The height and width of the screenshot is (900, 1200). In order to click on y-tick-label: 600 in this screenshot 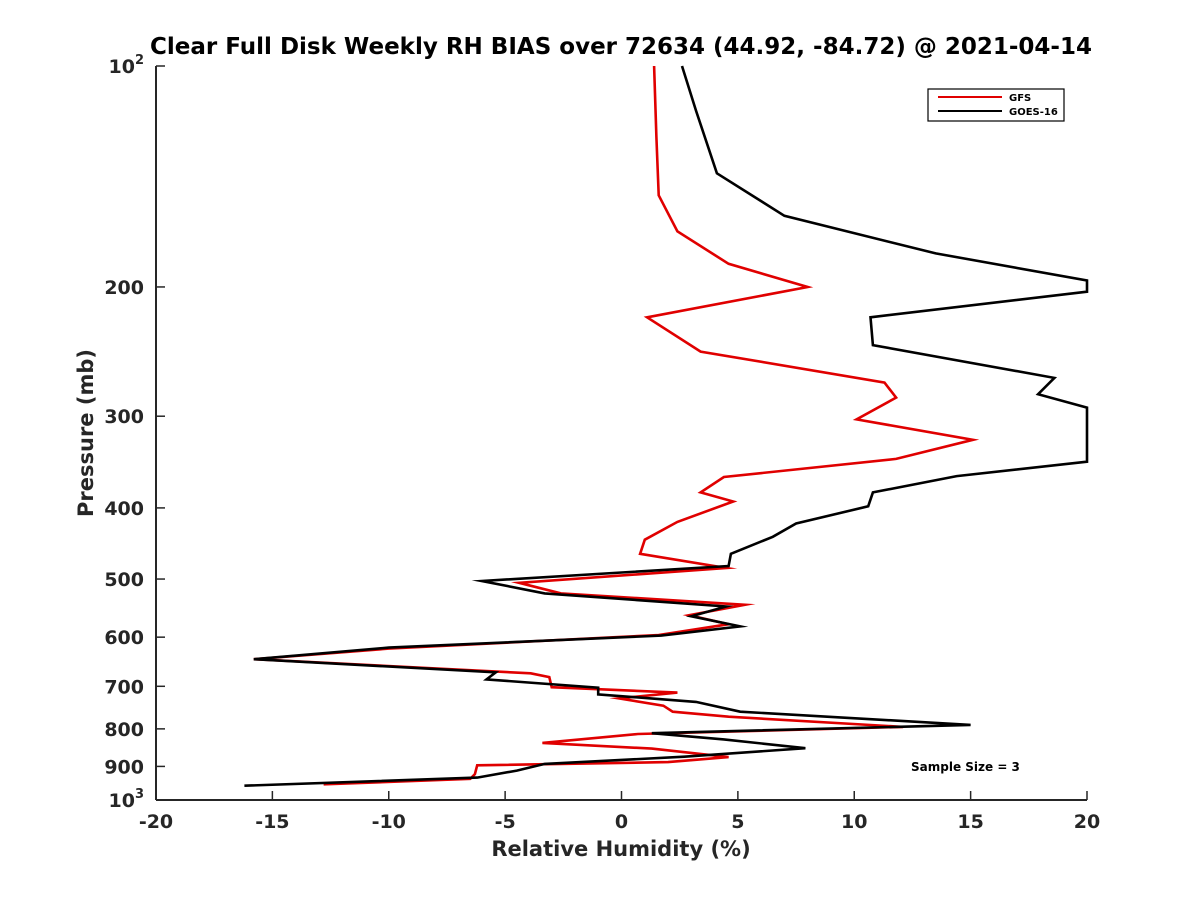, I will do `click(124, 638)`.